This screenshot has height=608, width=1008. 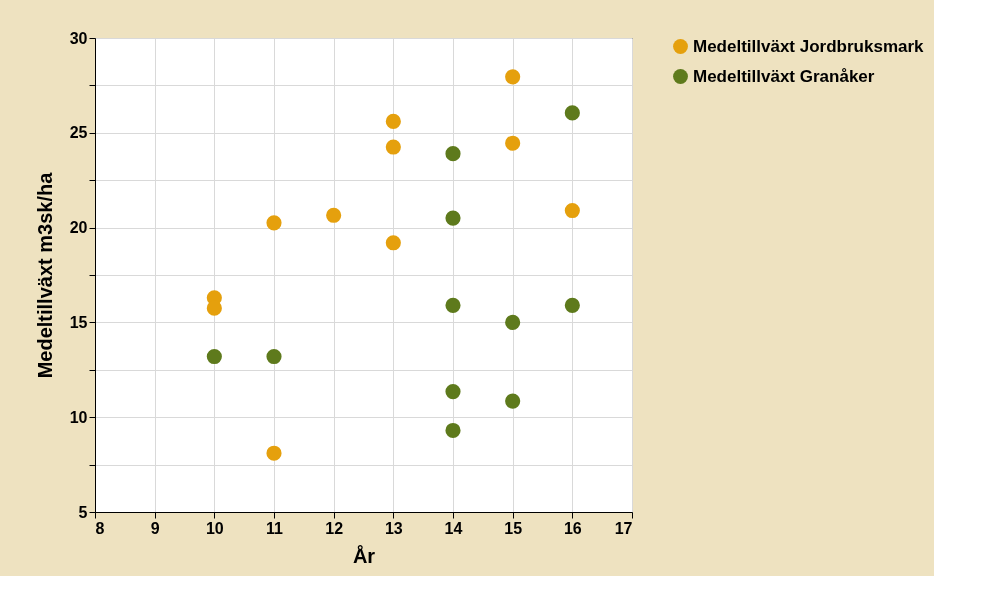 I want to click on x-tick-label: 13, so click(x=393, y=528).